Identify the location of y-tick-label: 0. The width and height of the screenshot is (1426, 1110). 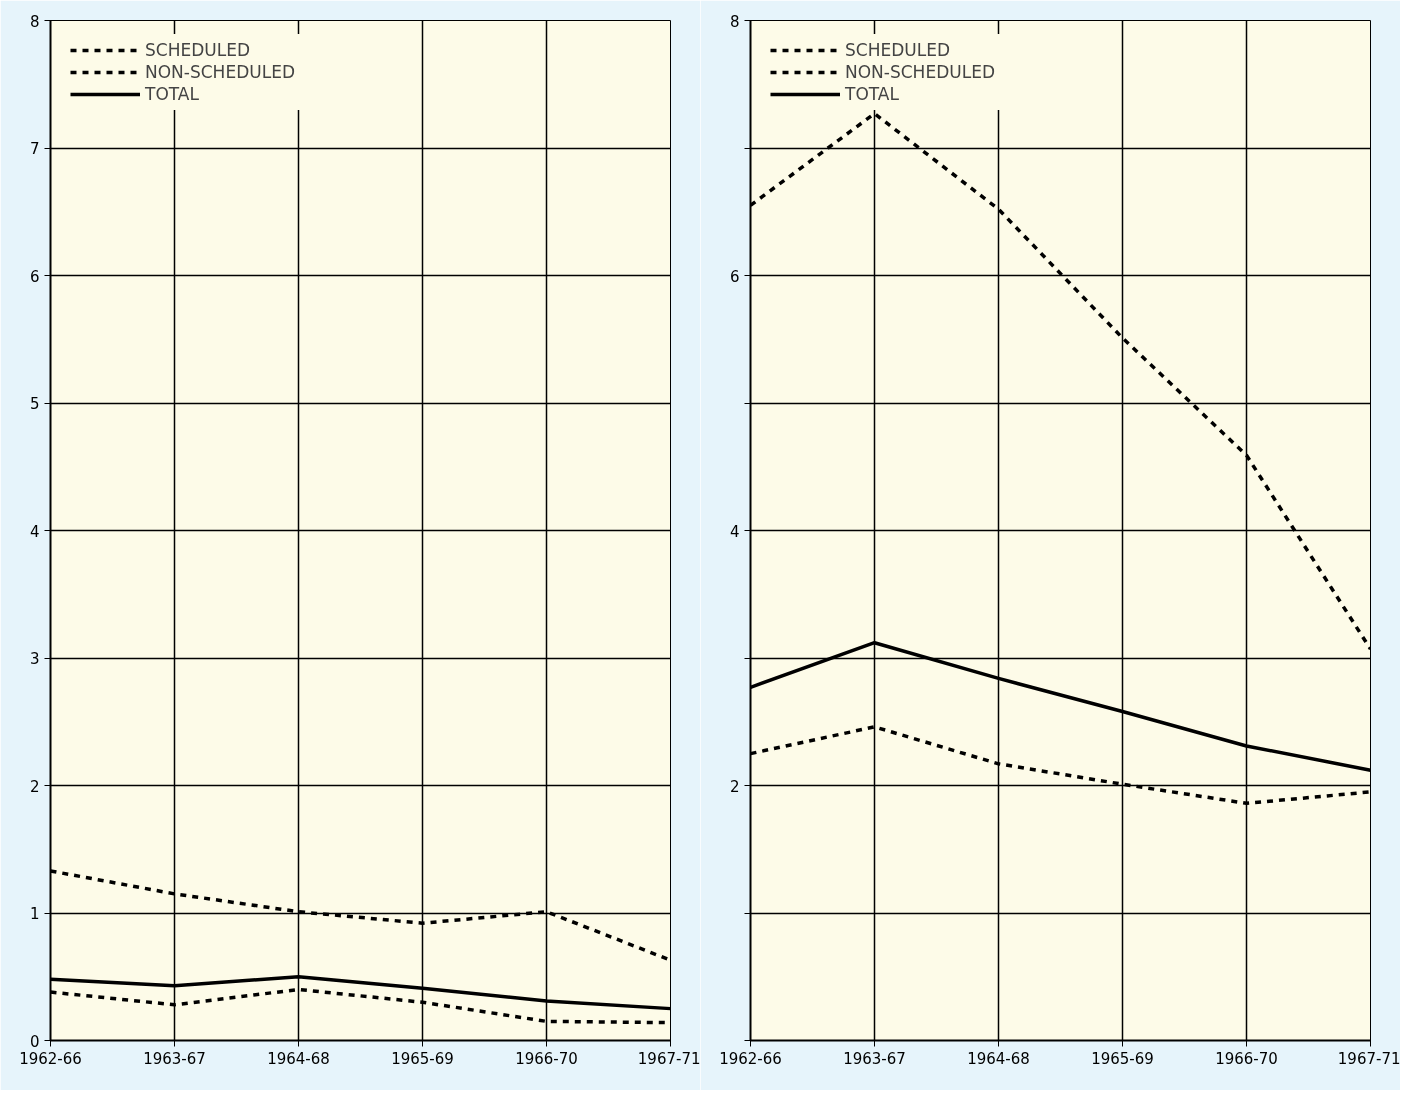
(34, 1041).